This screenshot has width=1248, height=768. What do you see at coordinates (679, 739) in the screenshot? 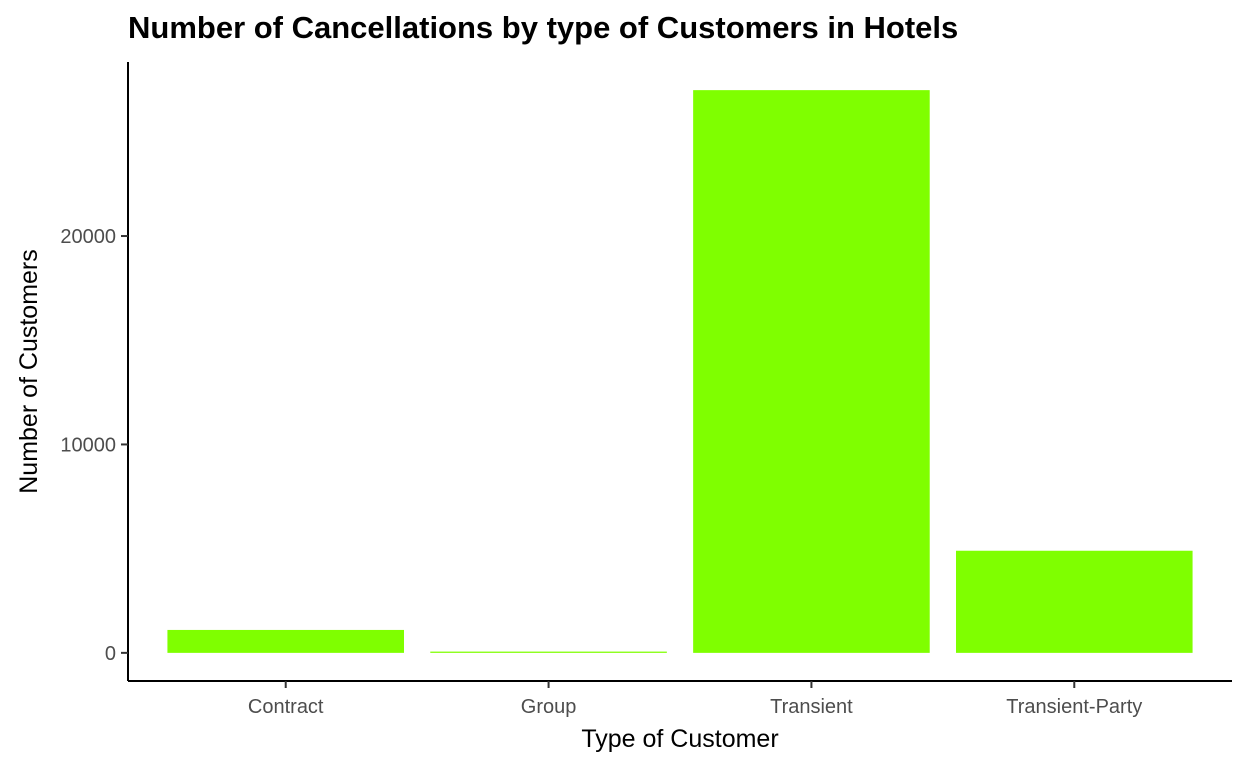
I see `x-axis-title: Type of Customer` at bounding box center [679, 739].